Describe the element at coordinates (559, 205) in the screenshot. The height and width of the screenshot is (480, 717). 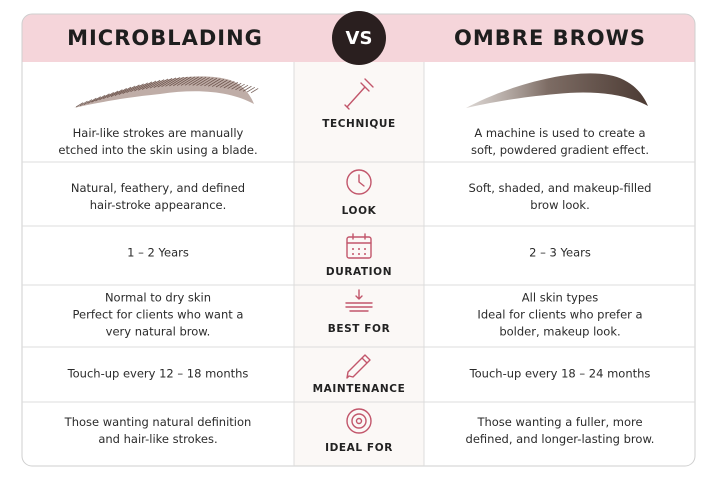
I see `right-text: brow look.` at that location.